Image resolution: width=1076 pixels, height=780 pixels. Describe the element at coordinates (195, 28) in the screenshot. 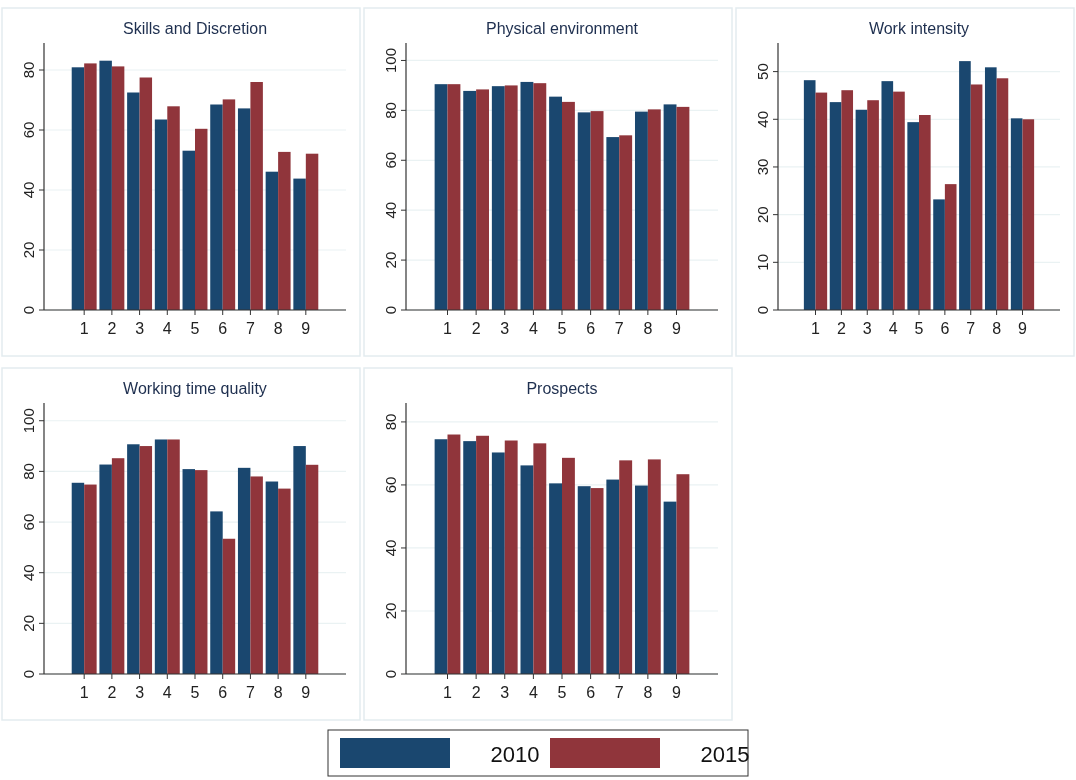

I see `chart-title: Skills and Discretion` at that location.